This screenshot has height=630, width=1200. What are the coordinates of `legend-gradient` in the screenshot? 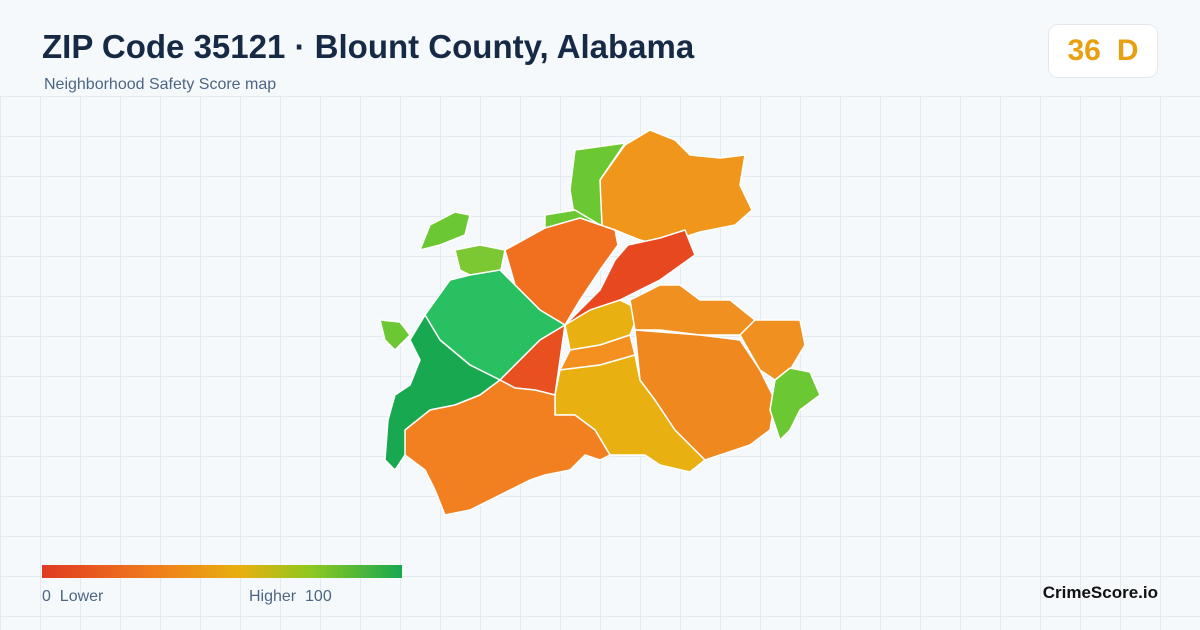 It's located at (222, 571).